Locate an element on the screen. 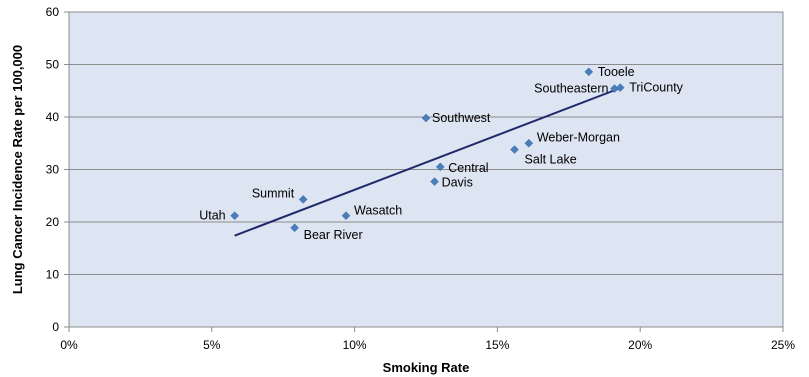  x-axis-title: Smoking Rate is located at coordinates (426, 367).